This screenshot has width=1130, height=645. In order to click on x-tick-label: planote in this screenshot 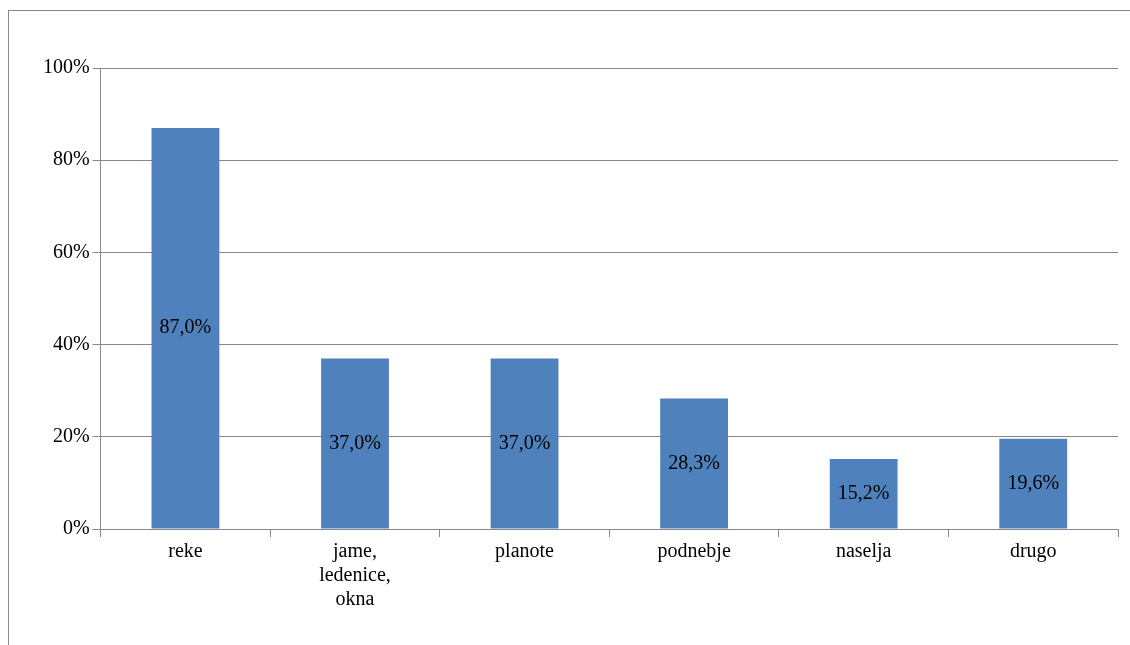, I will do `click(525, 551)`.